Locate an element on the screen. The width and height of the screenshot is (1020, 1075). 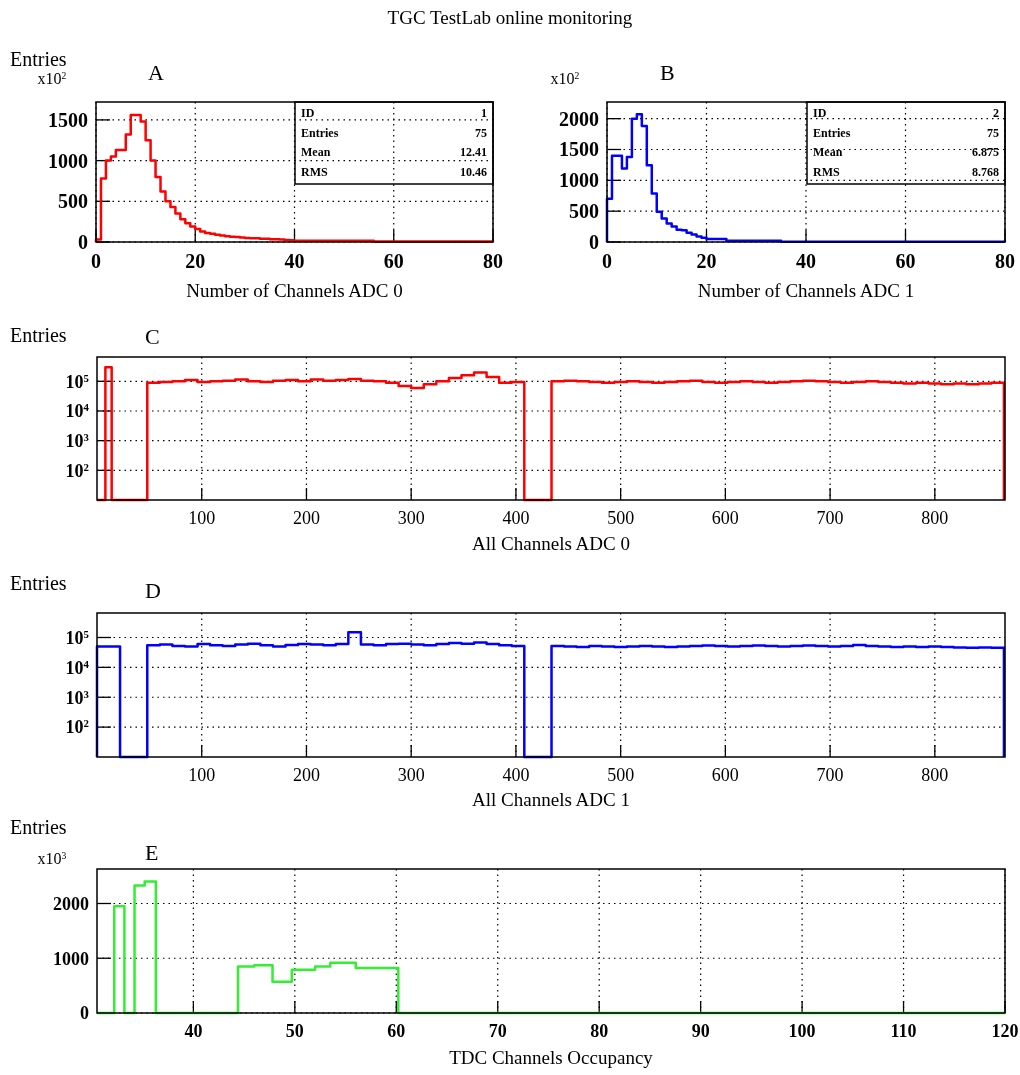
x-tick-label: 120 is located at coordinates (1005, 1031).